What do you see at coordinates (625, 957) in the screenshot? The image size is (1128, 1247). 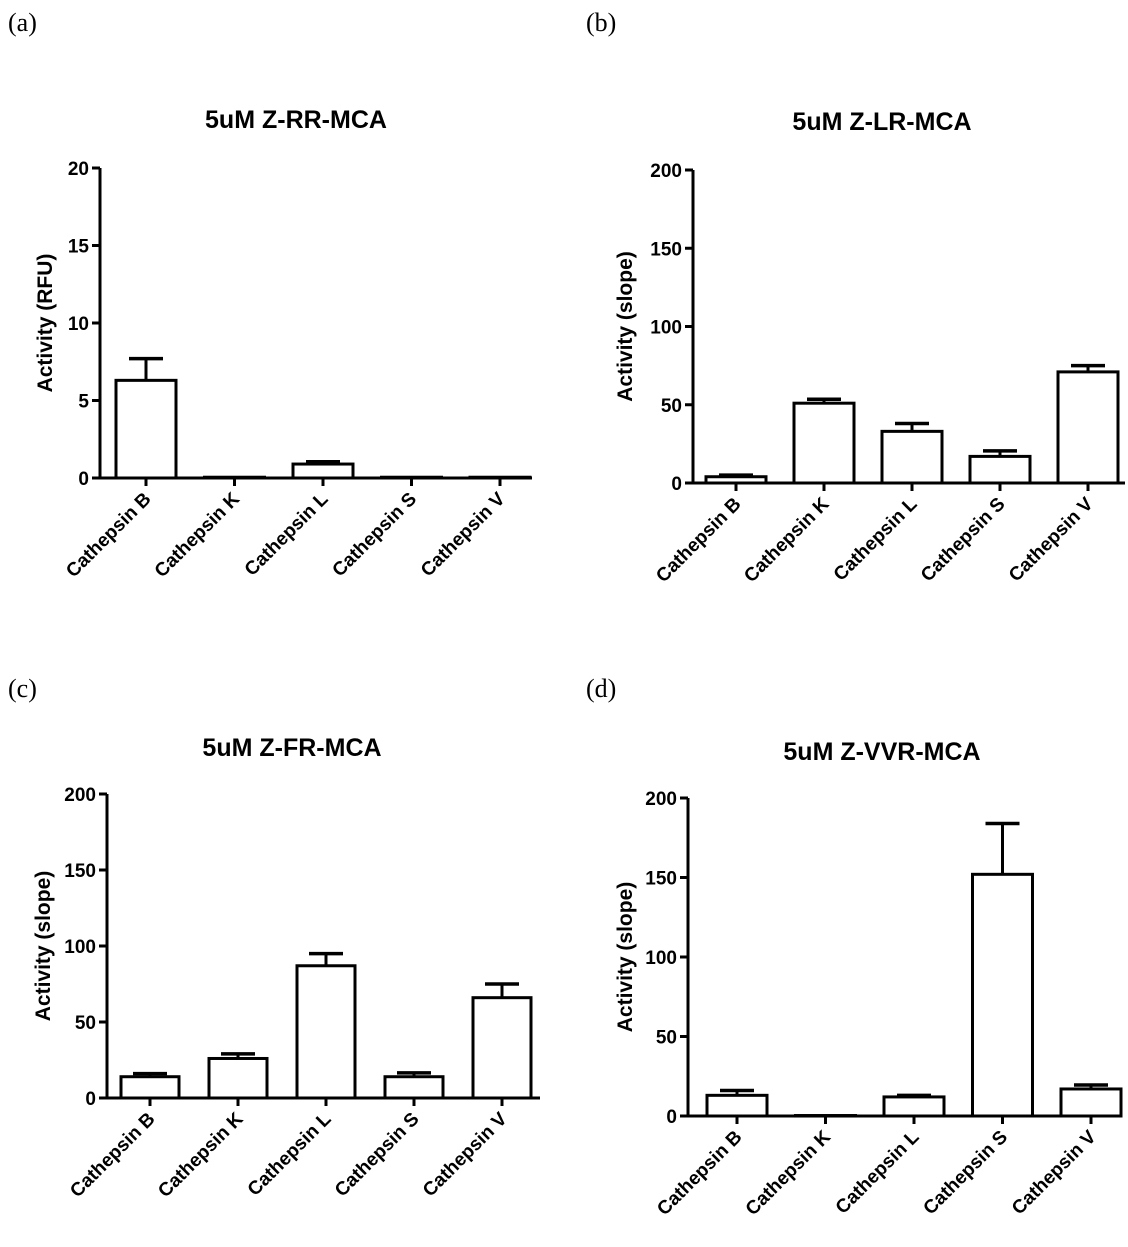 I see `chart-4-y-axis-label: Activity (slope)` at bounding box center [625, 957].